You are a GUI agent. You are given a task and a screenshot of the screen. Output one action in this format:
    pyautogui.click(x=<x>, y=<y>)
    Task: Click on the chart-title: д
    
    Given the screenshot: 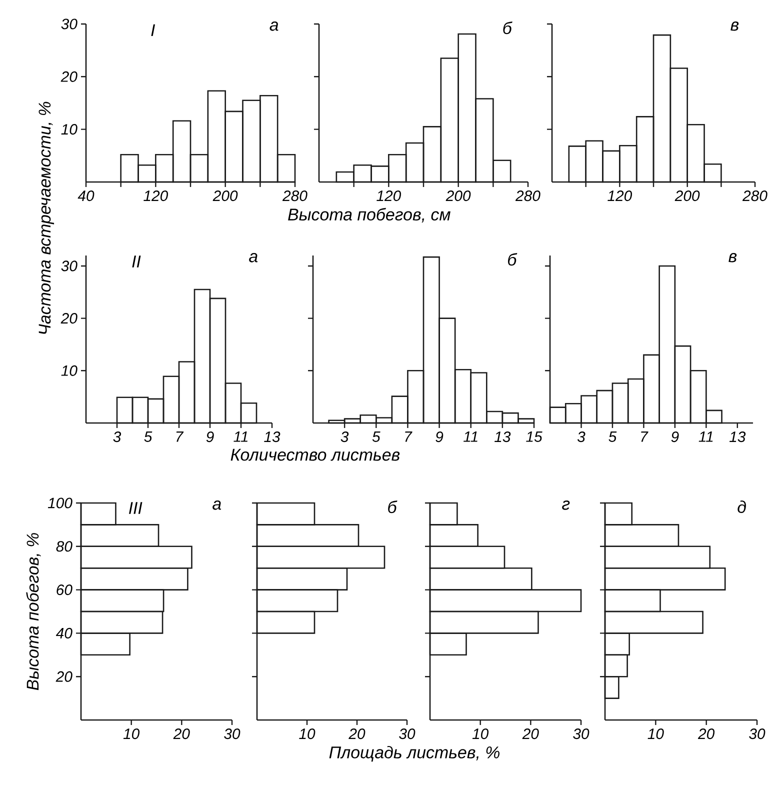 What is the action you would take?
    pyautogui.click(x=742, y=506)
    